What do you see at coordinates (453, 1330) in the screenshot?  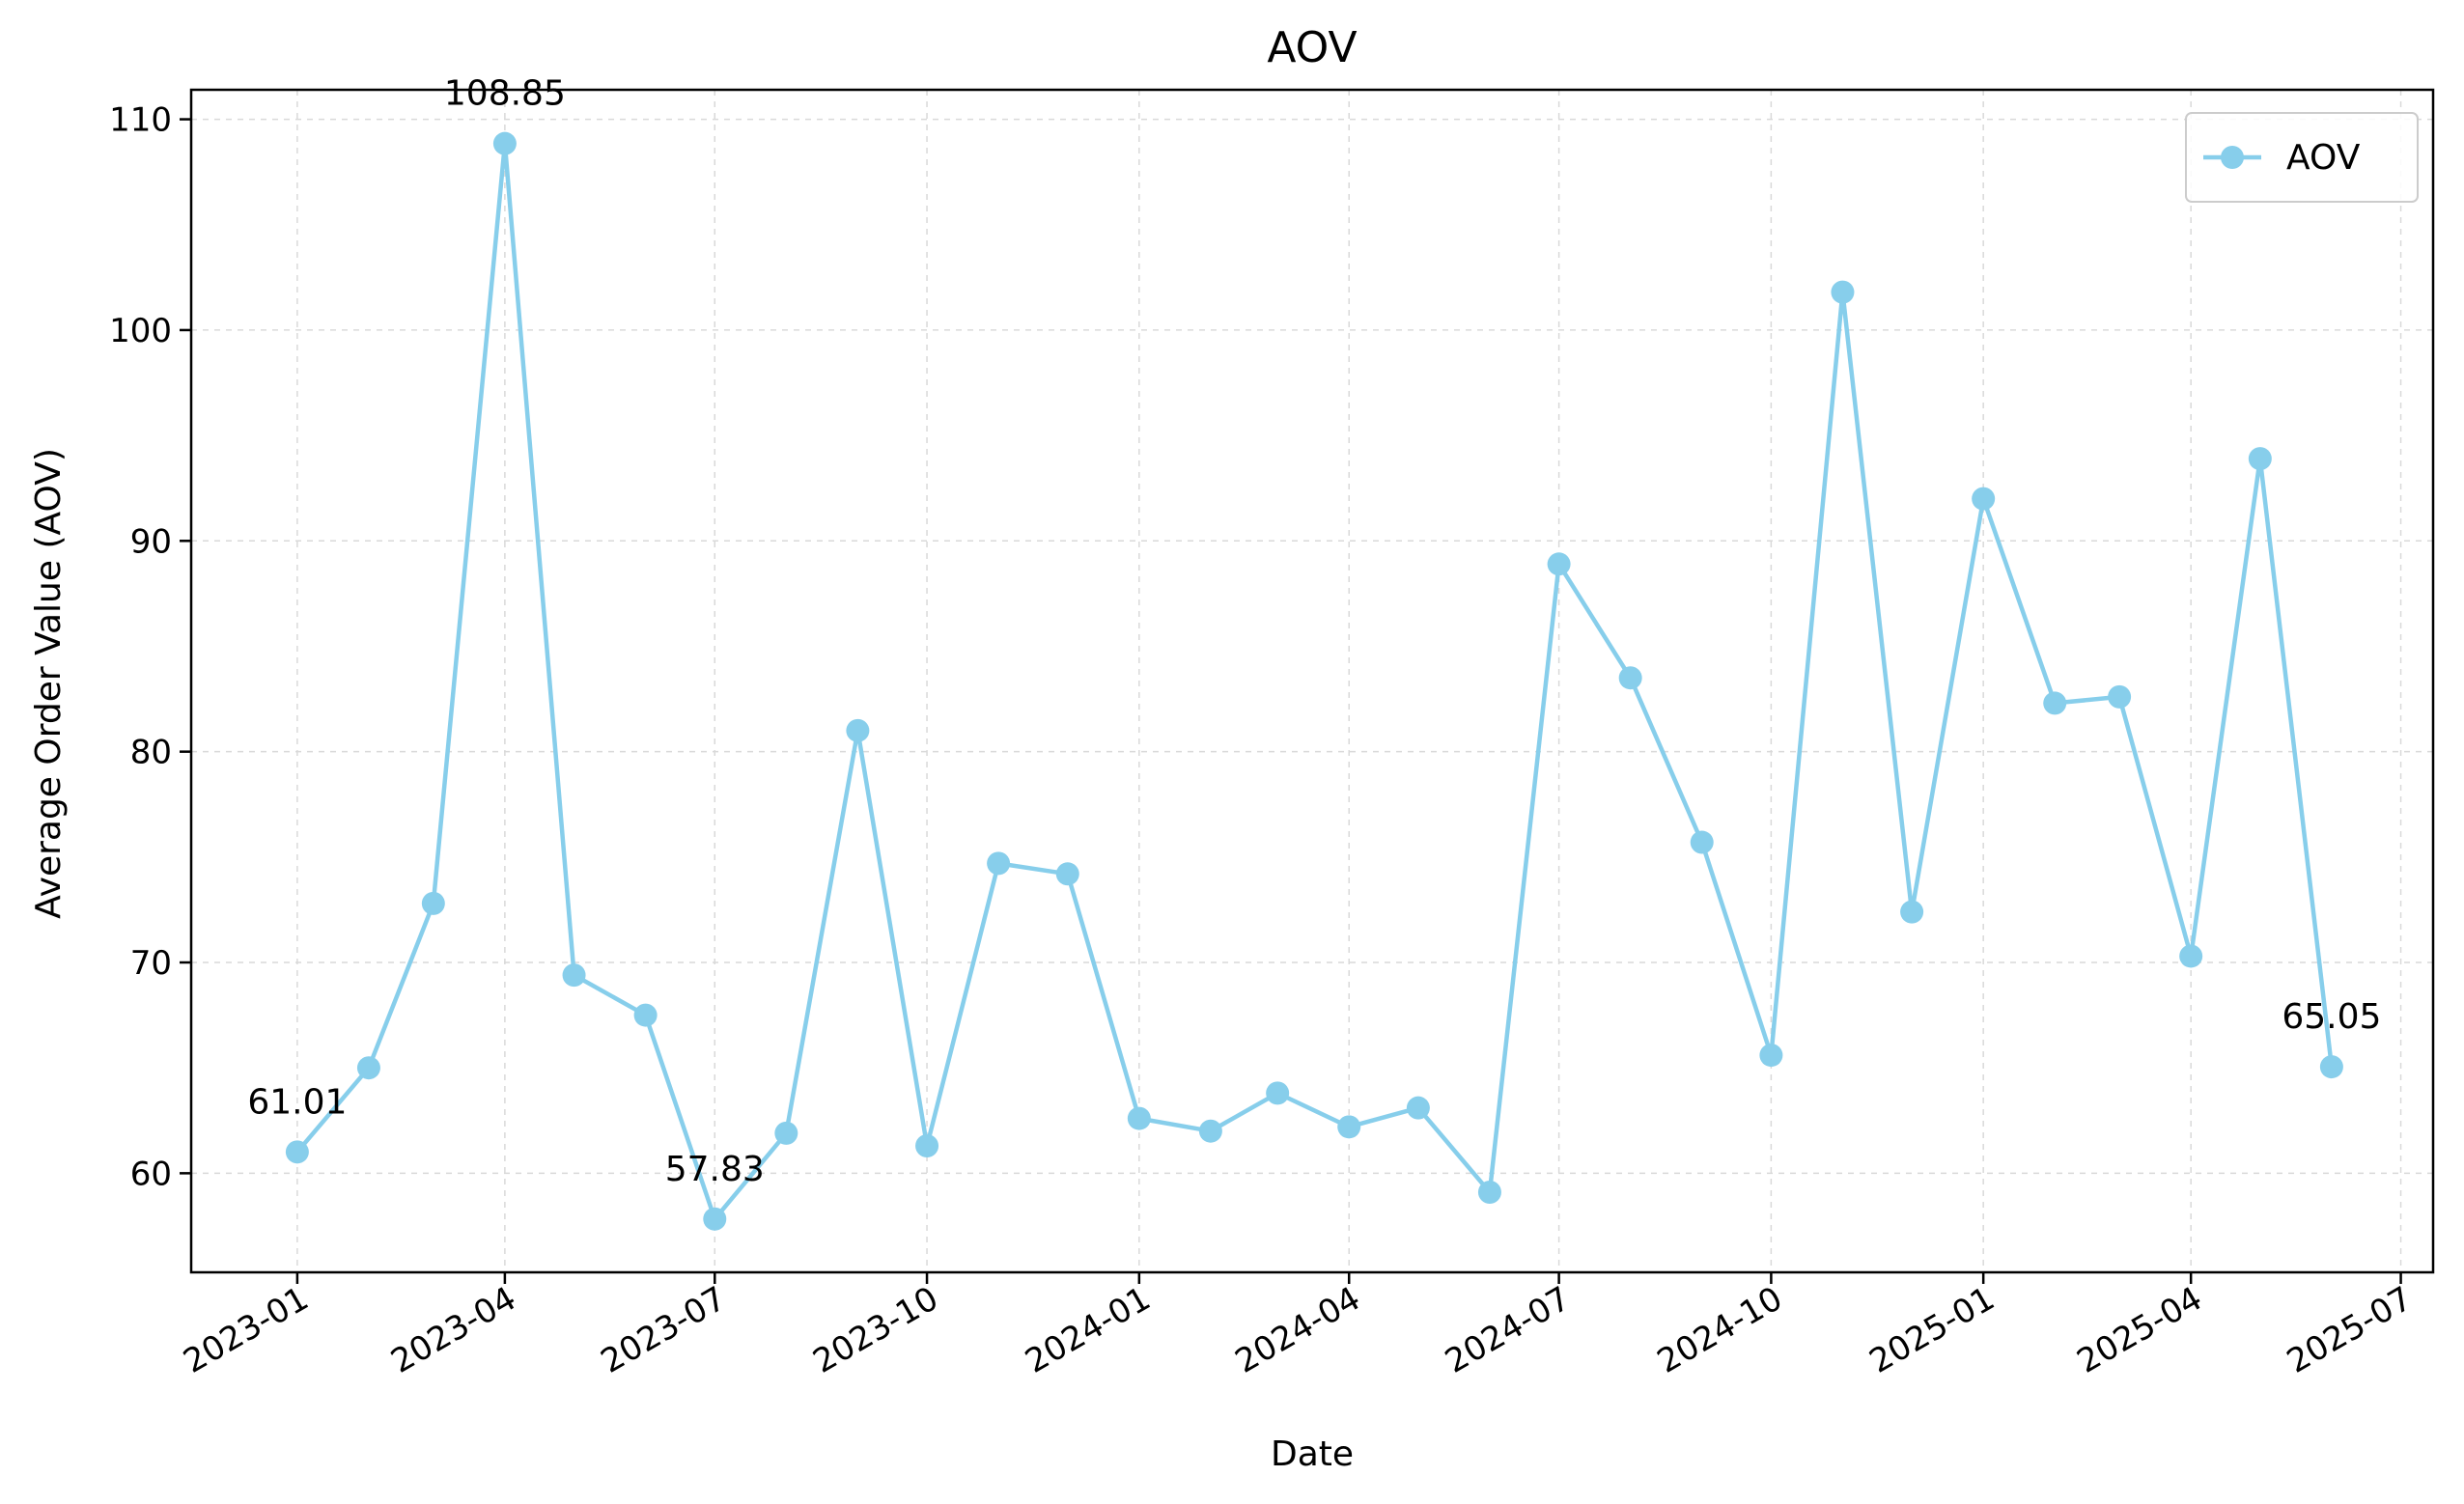 I see `x-tick-label: 2023-04` at bounding box center [453, 1330].